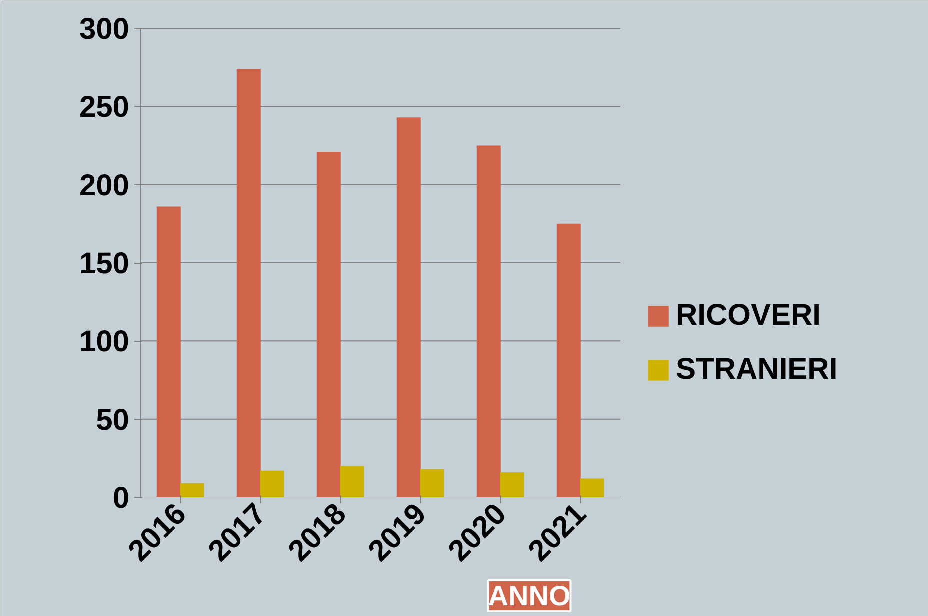 The image size is (928, 616). Describe the element at coordinates (104, 264) in the screenshot. I see `y-tick-label: 150` at that location.